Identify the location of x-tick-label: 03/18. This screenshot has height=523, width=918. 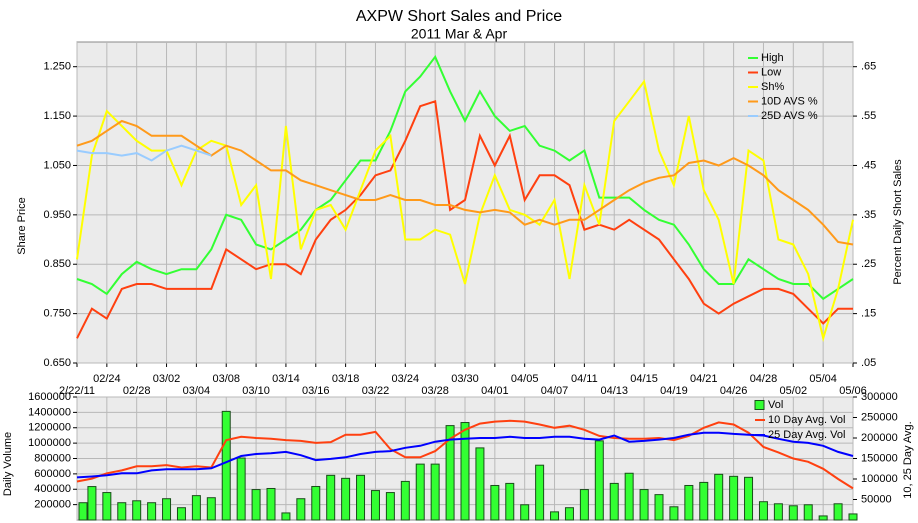
(346, 379).